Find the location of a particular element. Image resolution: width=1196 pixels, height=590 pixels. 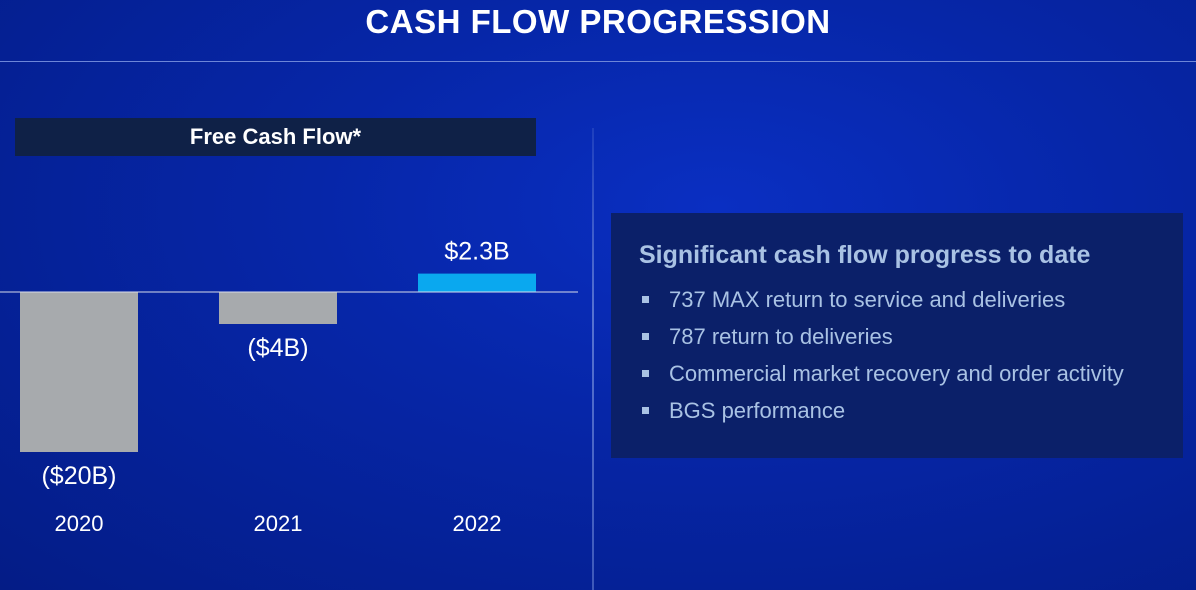

bullet-item: BGS performance is located at coordinates (911, 415).